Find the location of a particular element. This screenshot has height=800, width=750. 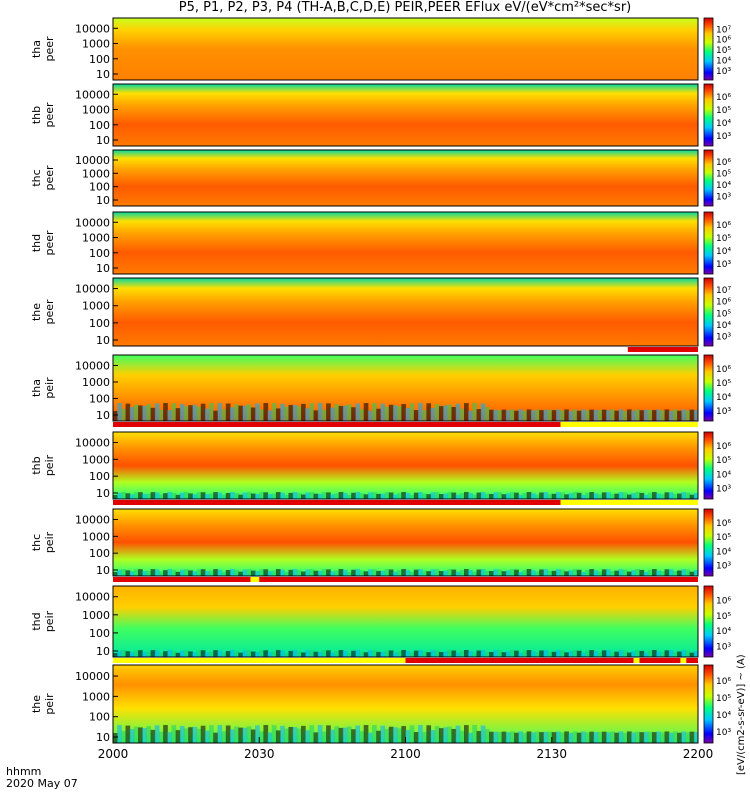

time-axis-date: 2020 May 07 is located at coordinates (42, 783).